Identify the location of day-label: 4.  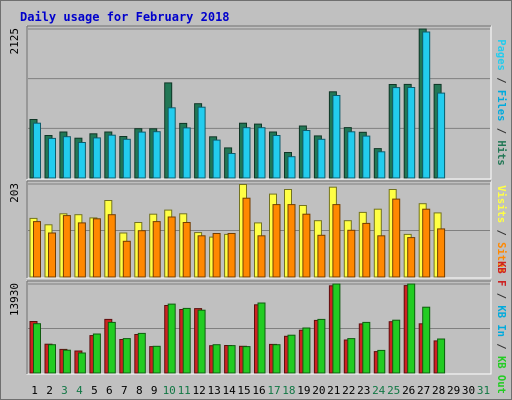
(79, 390).